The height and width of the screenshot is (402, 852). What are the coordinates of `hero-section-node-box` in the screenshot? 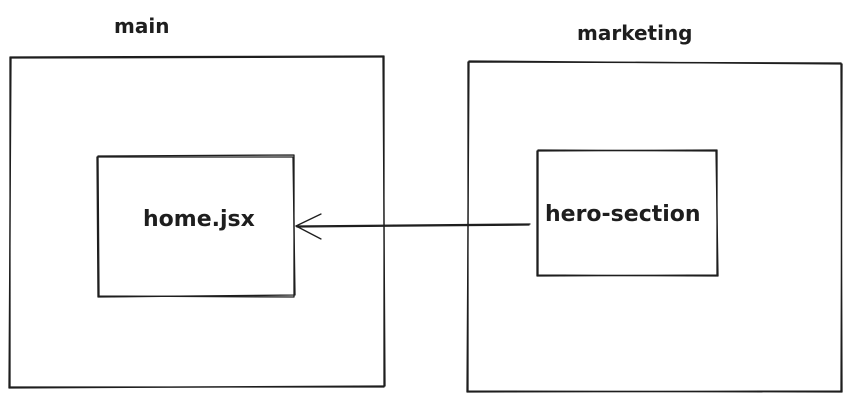 It's located at (627, 213).